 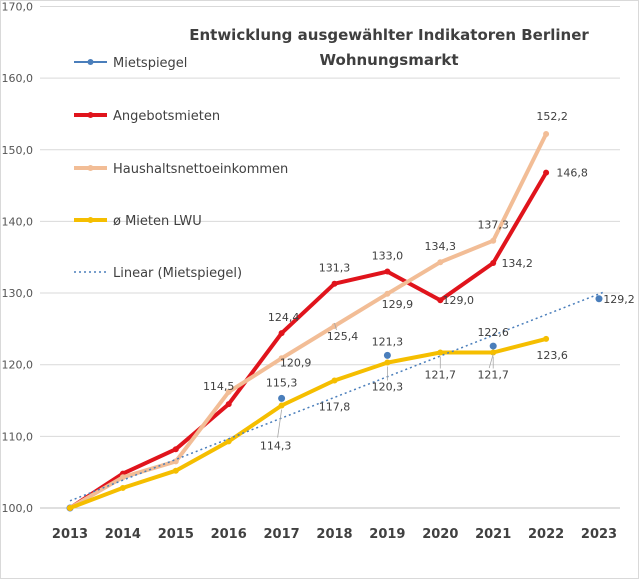 What do you see at coordinates (296, 362) in the screenshot?
I see `data-label: 120,9` at bounding box center [296, 362].